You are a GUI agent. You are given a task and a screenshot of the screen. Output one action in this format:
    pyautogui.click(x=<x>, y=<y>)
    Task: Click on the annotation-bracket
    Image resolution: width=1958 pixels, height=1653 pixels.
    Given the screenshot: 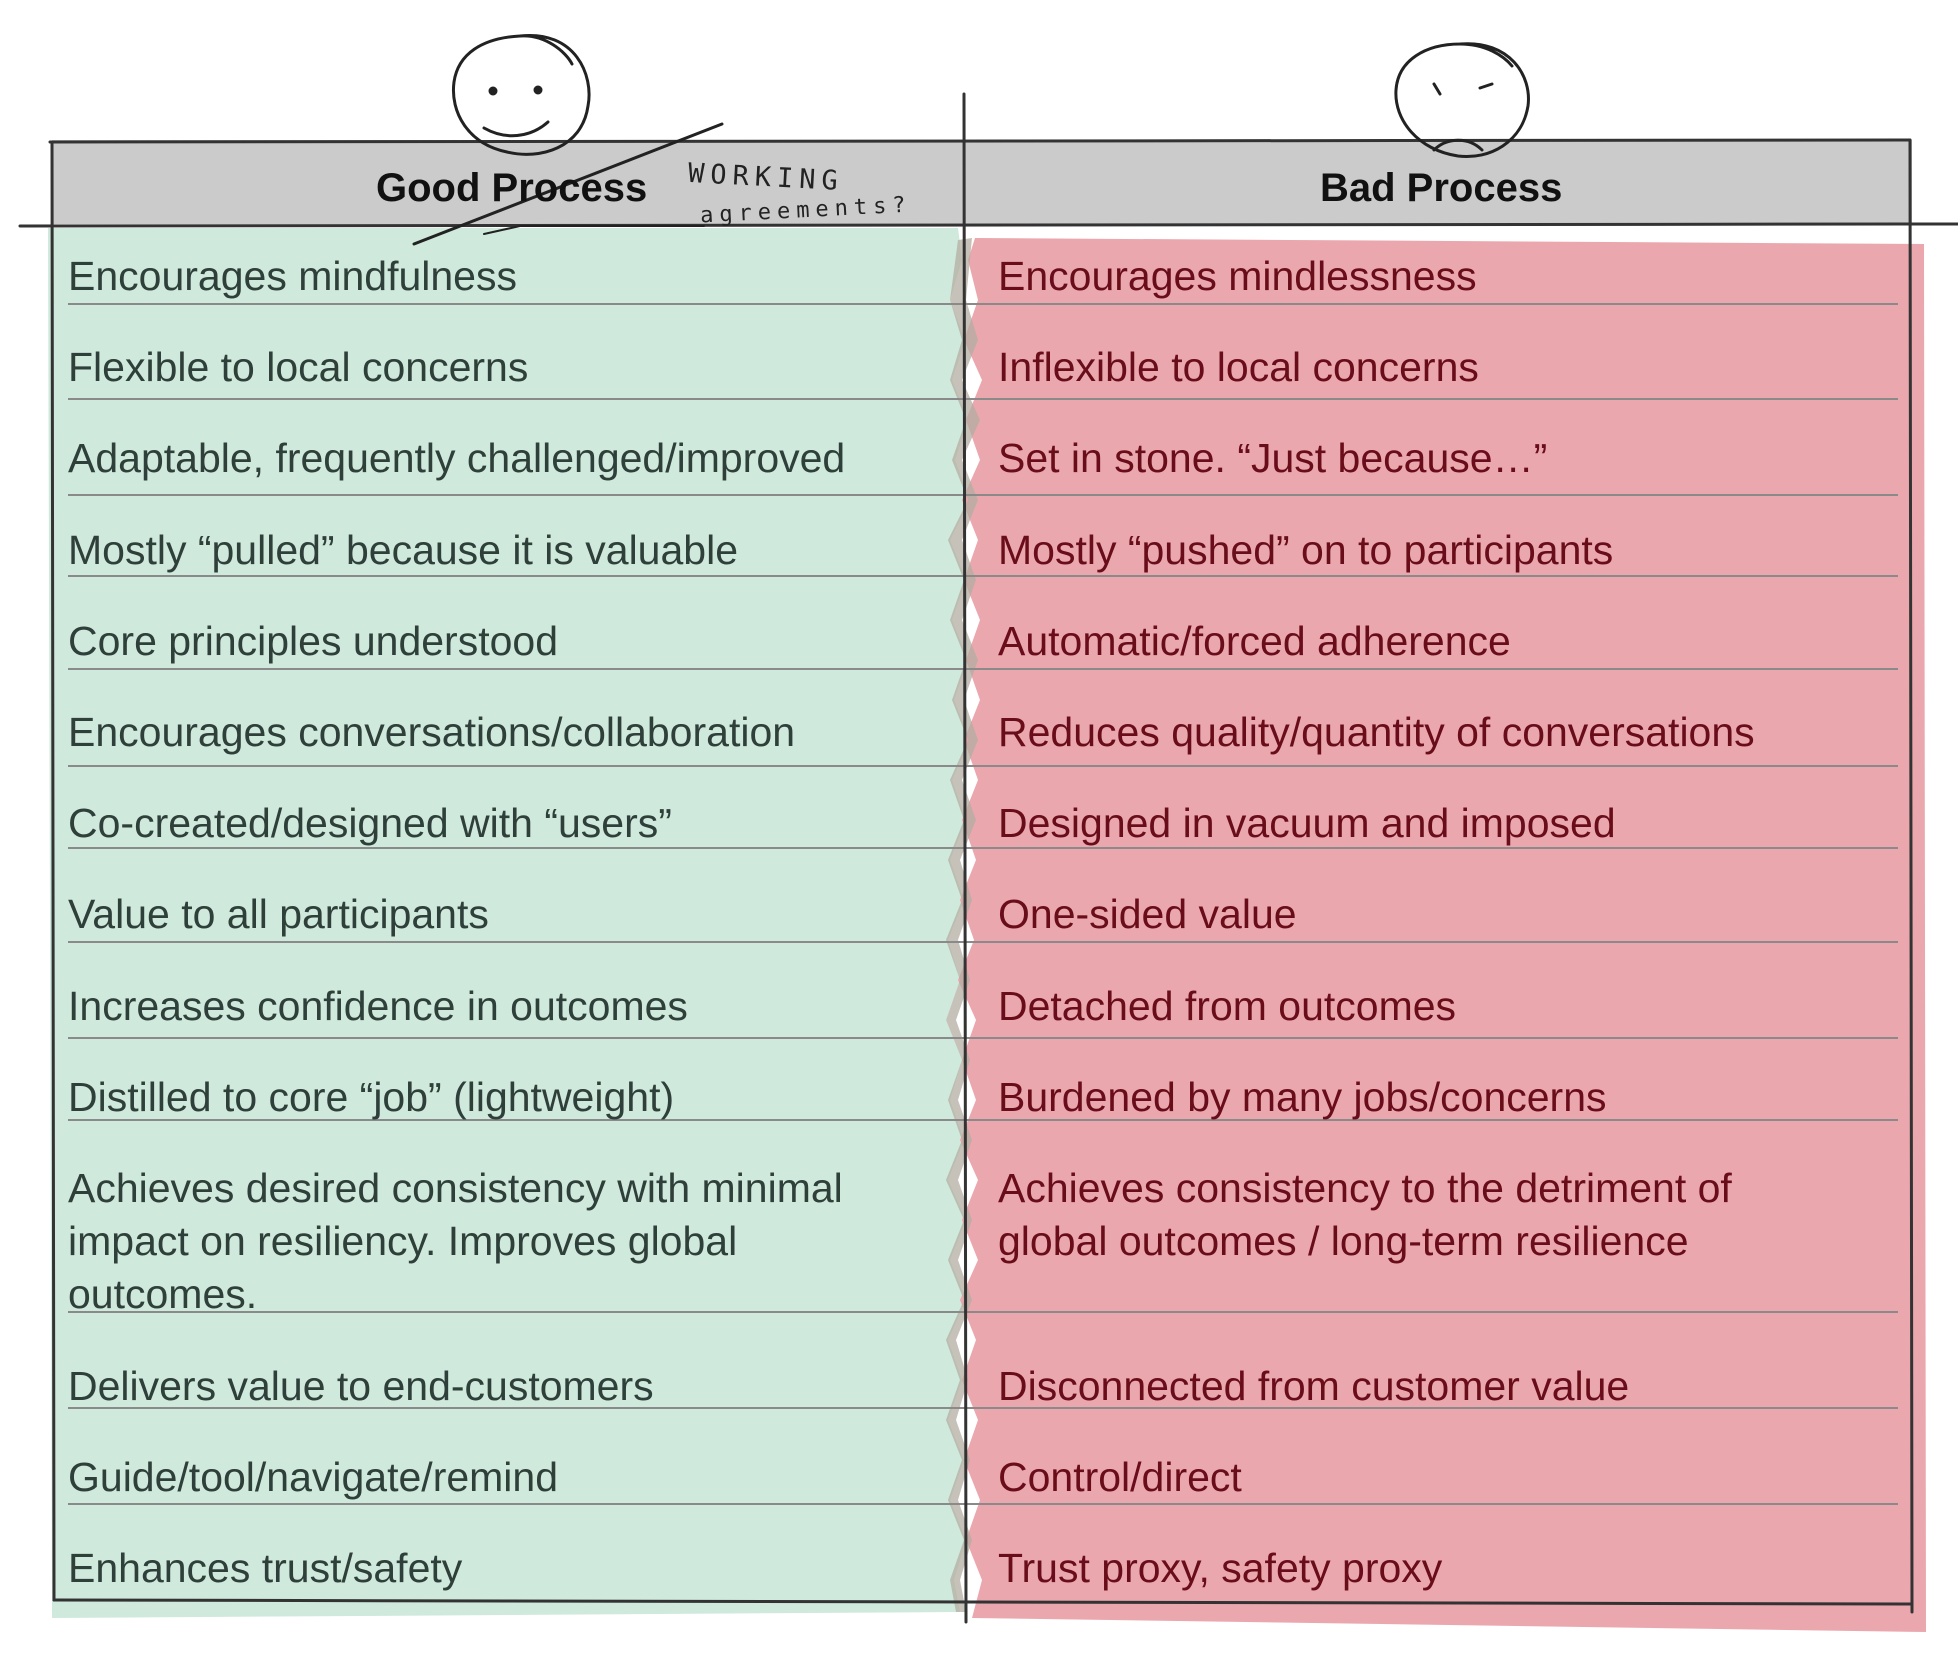 What is the action you would take?
    pyautogui.click(x=594, y=230)
    